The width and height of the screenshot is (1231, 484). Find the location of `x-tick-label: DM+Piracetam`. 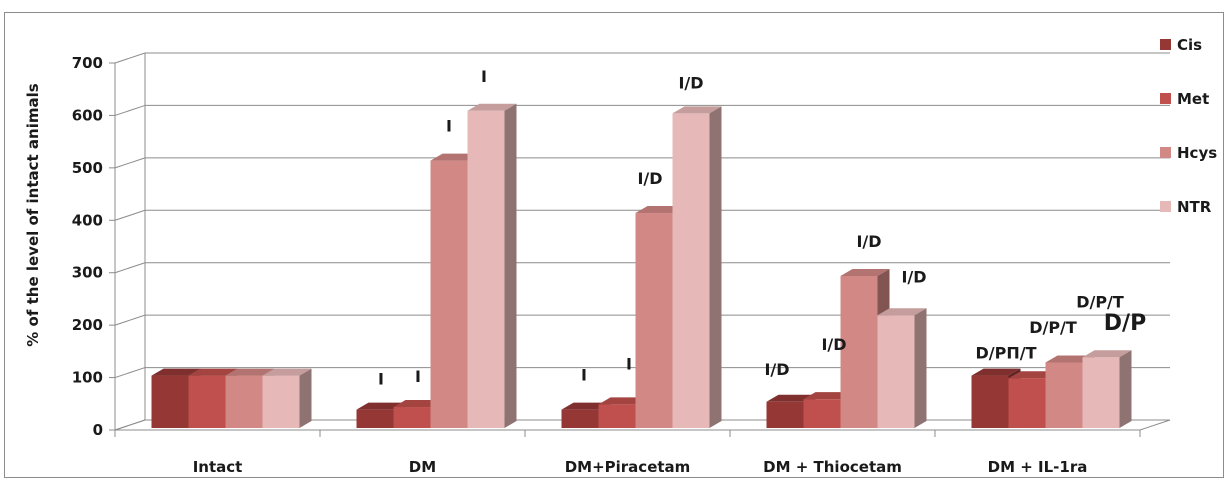

x-tick-label: DM+Piracetam is located at coordinates (628, 467).